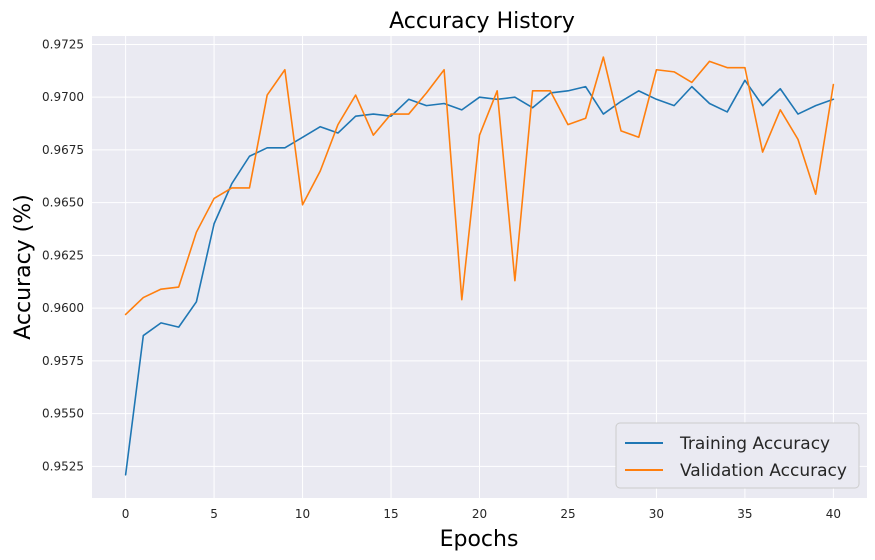 The width and height of the screenshot is (875, 560). I want to click on x-tick-labels: 0 5 10 15 20 25 30 35 40, so click(481, 514).